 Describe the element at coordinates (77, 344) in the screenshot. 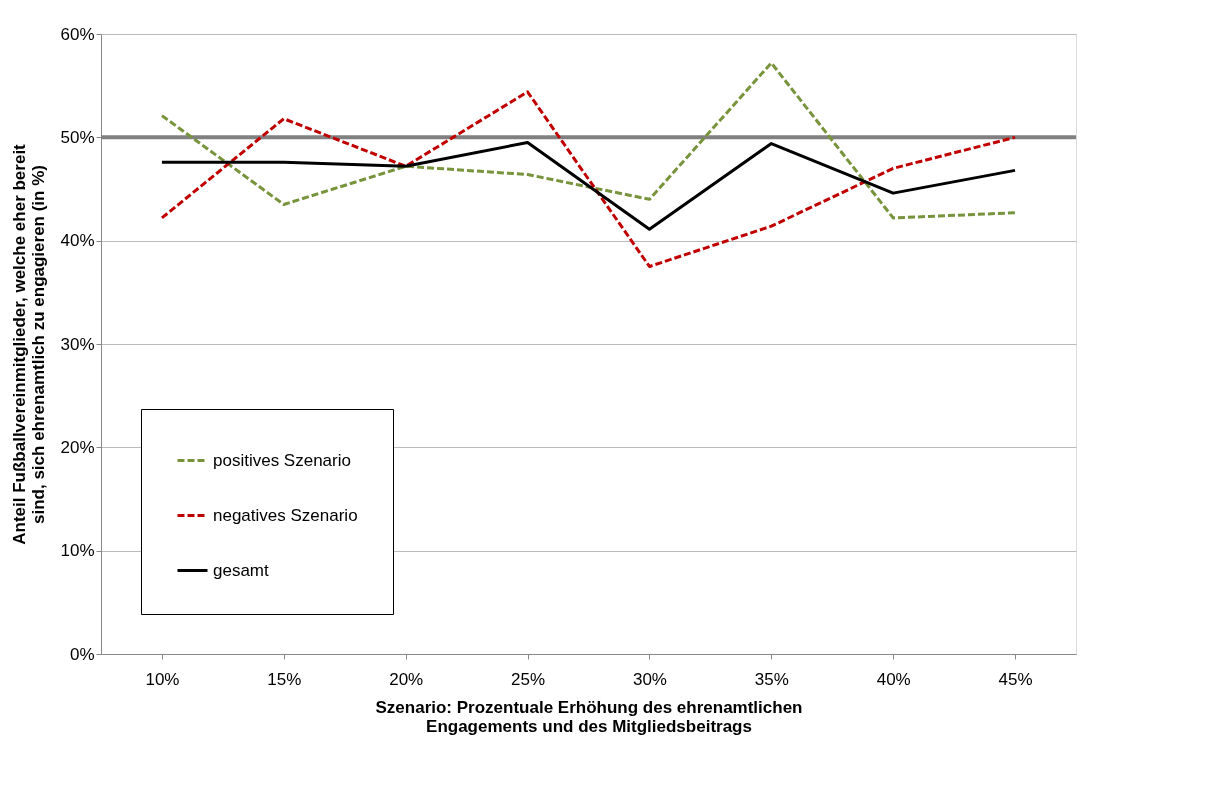

I see `y-tick-label: 30%` at that location.